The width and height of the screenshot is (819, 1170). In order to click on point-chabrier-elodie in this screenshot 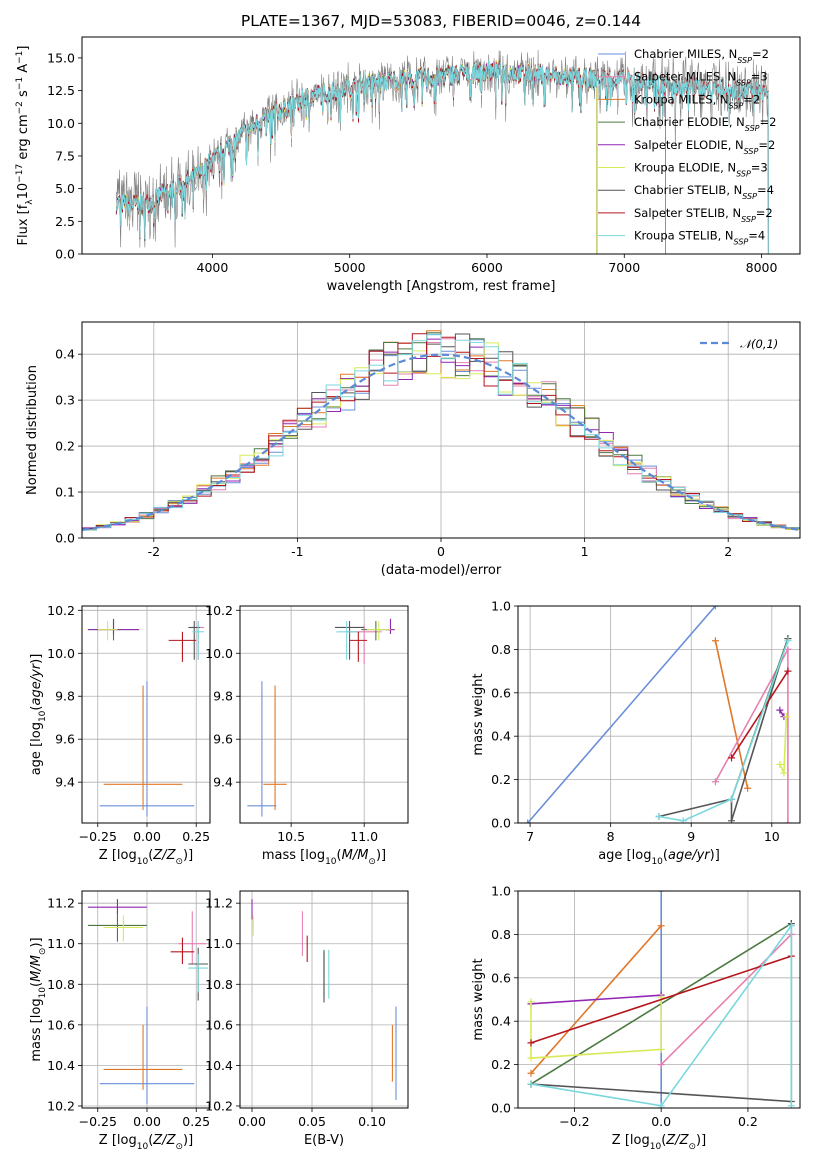, I will do `click(376, 631)`.